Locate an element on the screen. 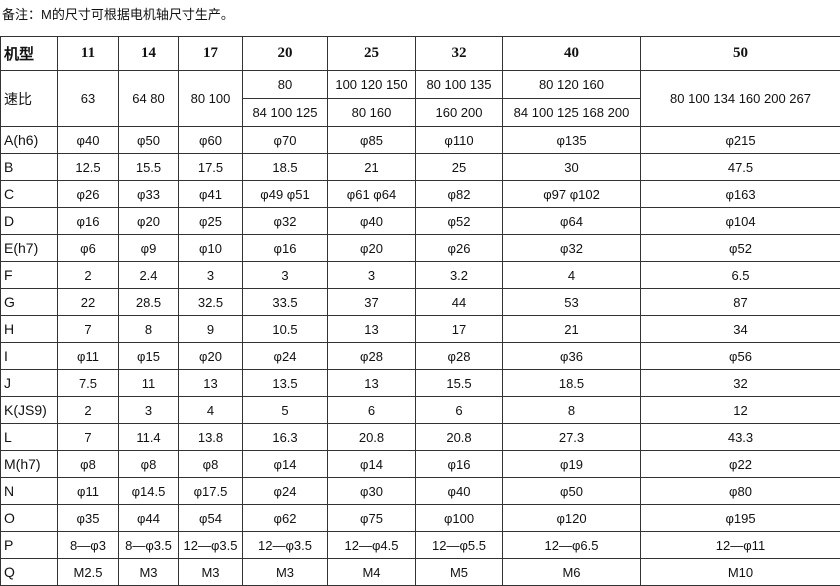  table-cell: 4 is located at coordinates (572, 275).